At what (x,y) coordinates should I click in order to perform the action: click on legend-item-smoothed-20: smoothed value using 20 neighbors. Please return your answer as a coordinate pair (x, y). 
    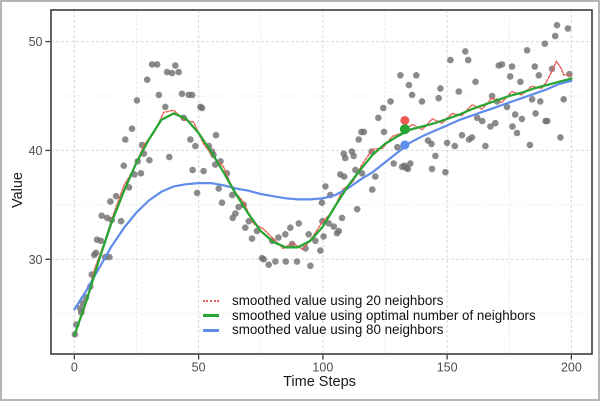
    Looking at the image, I should click on (369, 301).